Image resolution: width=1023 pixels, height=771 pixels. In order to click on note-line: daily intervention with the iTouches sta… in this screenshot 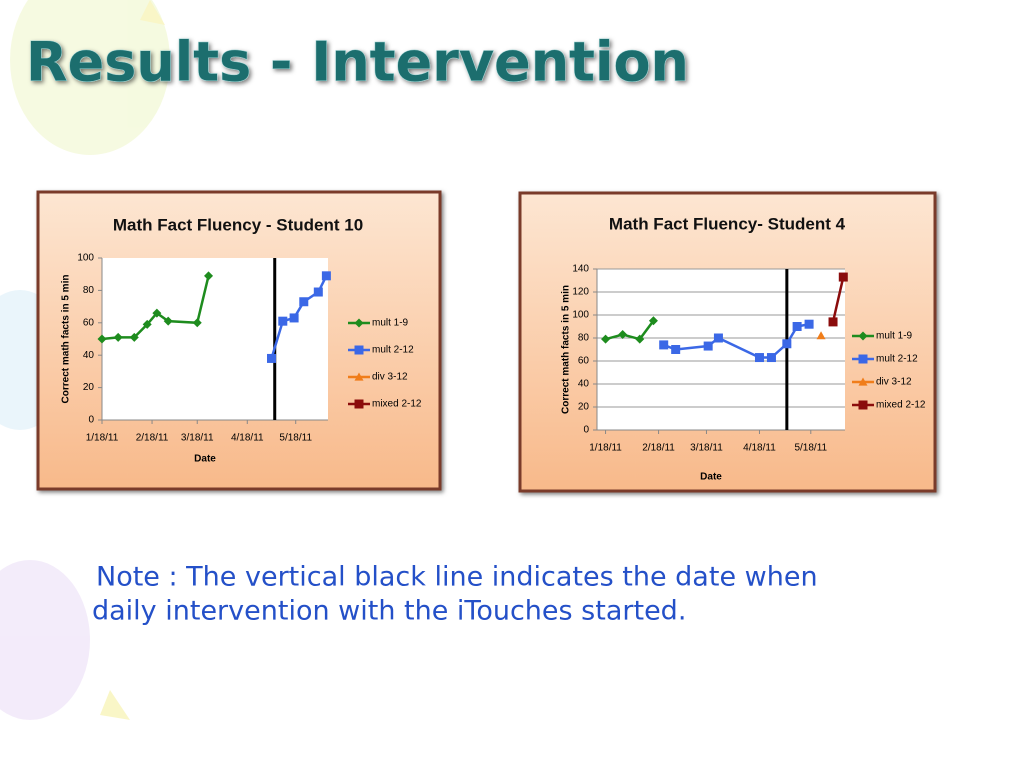, I will do `click(389, 611)`.